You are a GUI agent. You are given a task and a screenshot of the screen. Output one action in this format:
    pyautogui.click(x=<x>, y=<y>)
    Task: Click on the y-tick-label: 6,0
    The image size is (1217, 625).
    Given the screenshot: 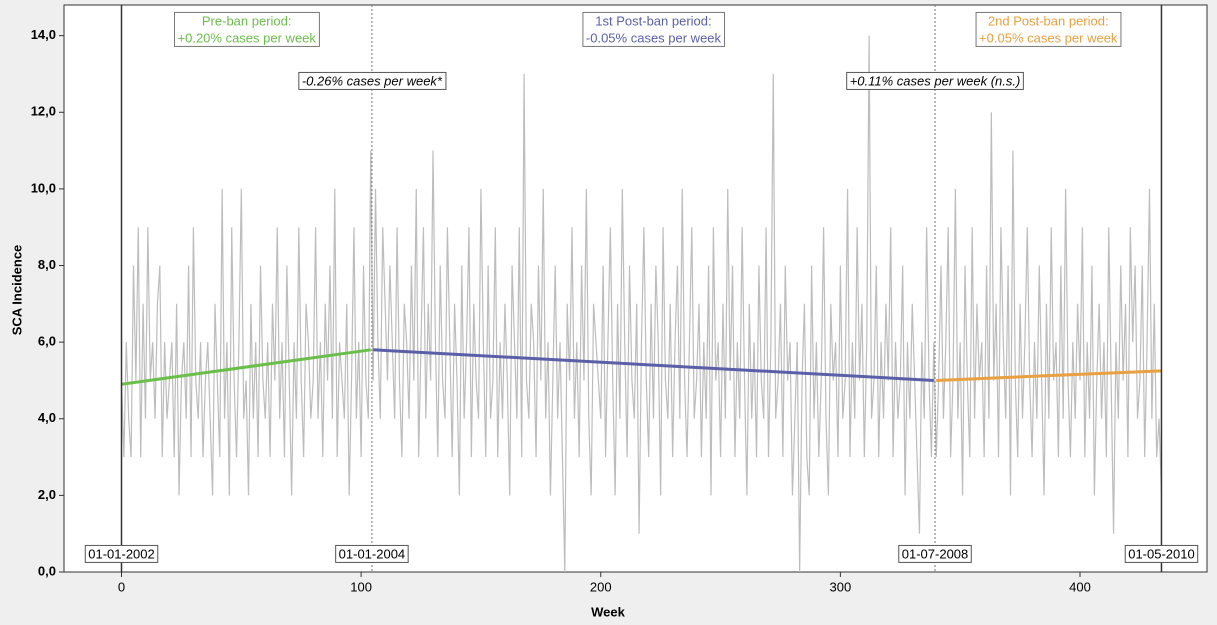 What is the action you would take?
    pyautogui.click(x=47, y=341)
    